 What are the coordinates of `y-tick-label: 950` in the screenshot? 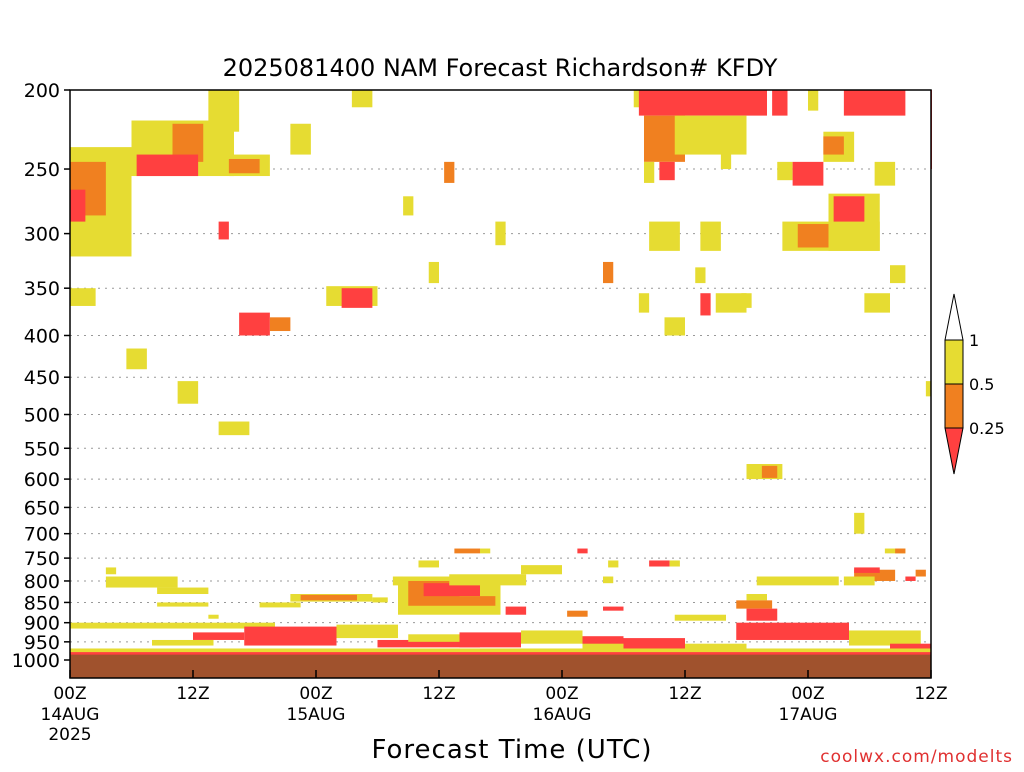 It's located at (42, 643).